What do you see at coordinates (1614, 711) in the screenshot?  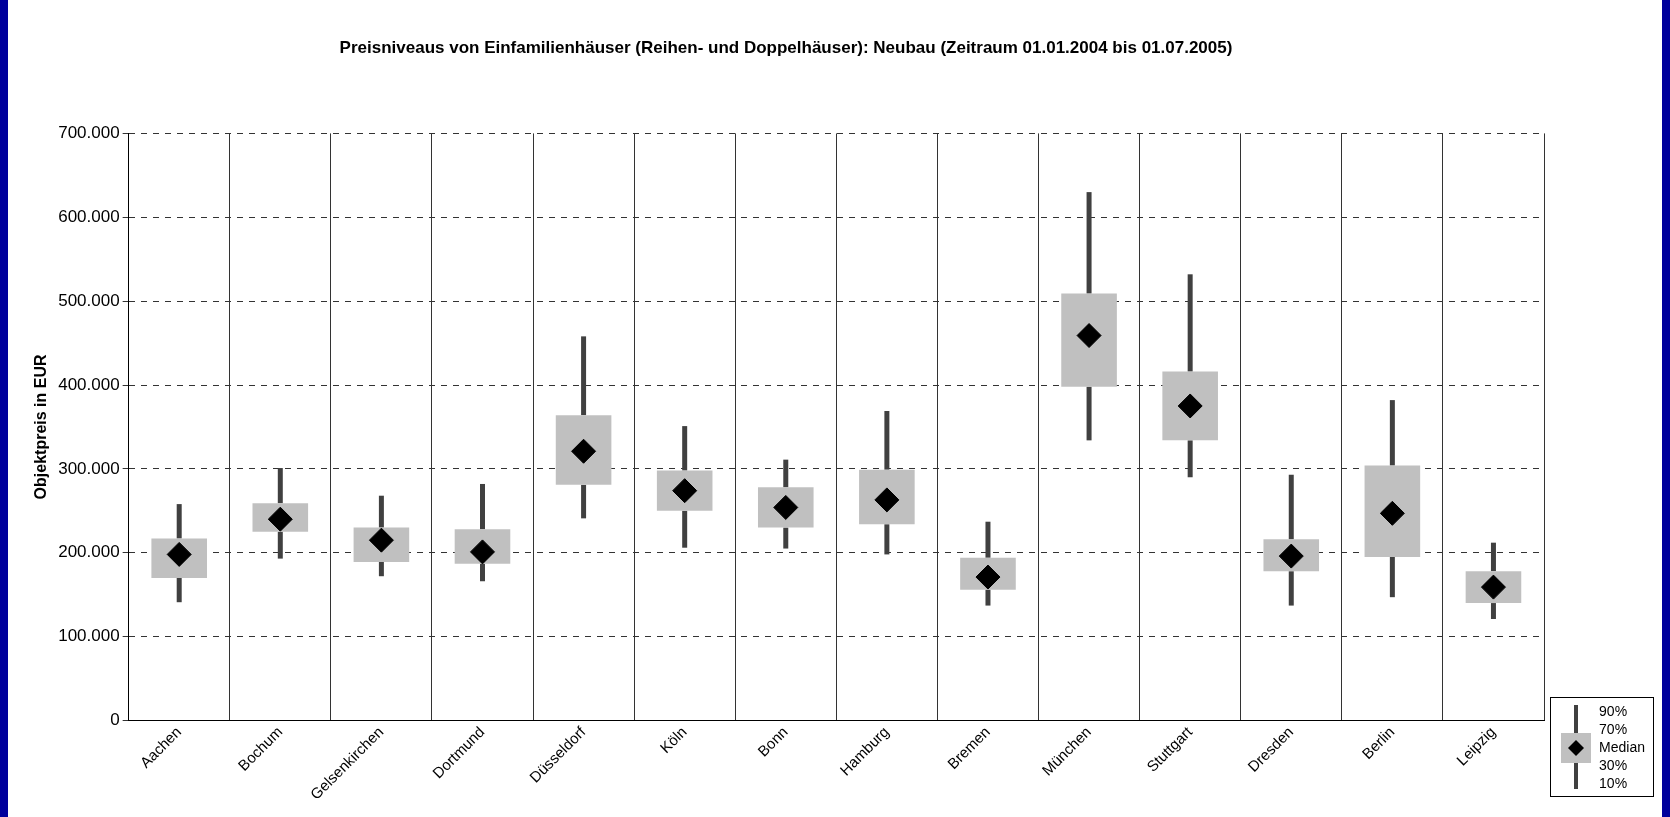 I see `text: 90%` at bounding box center [1614, 711].